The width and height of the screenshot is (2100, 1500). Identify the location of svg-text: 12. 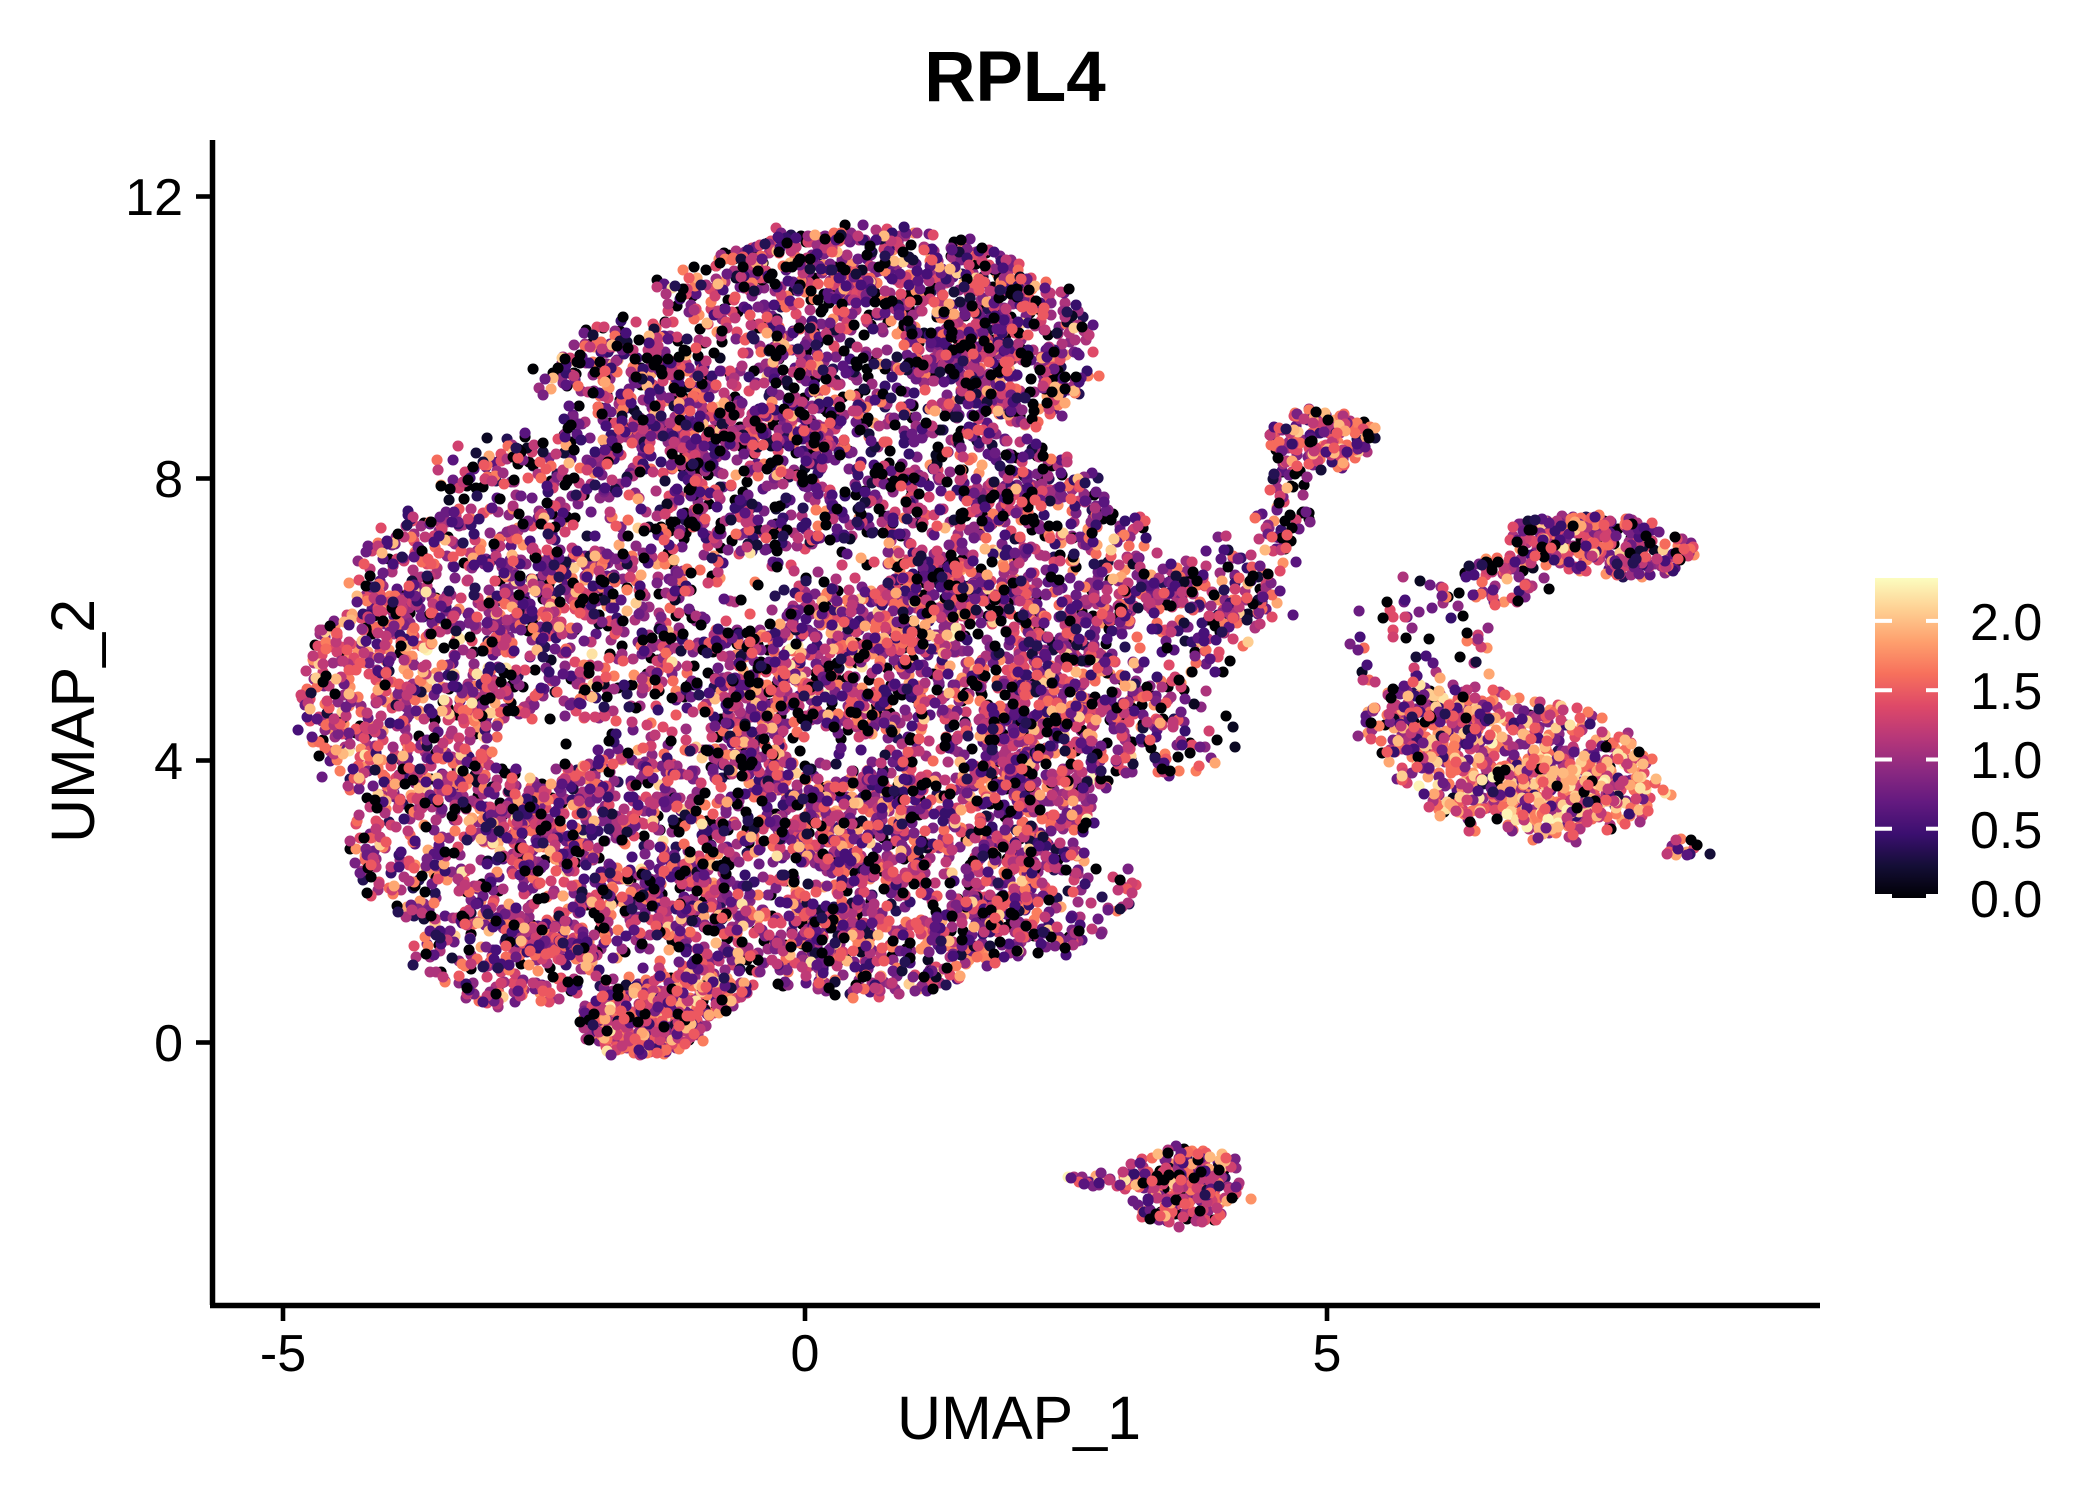
(154, 198).